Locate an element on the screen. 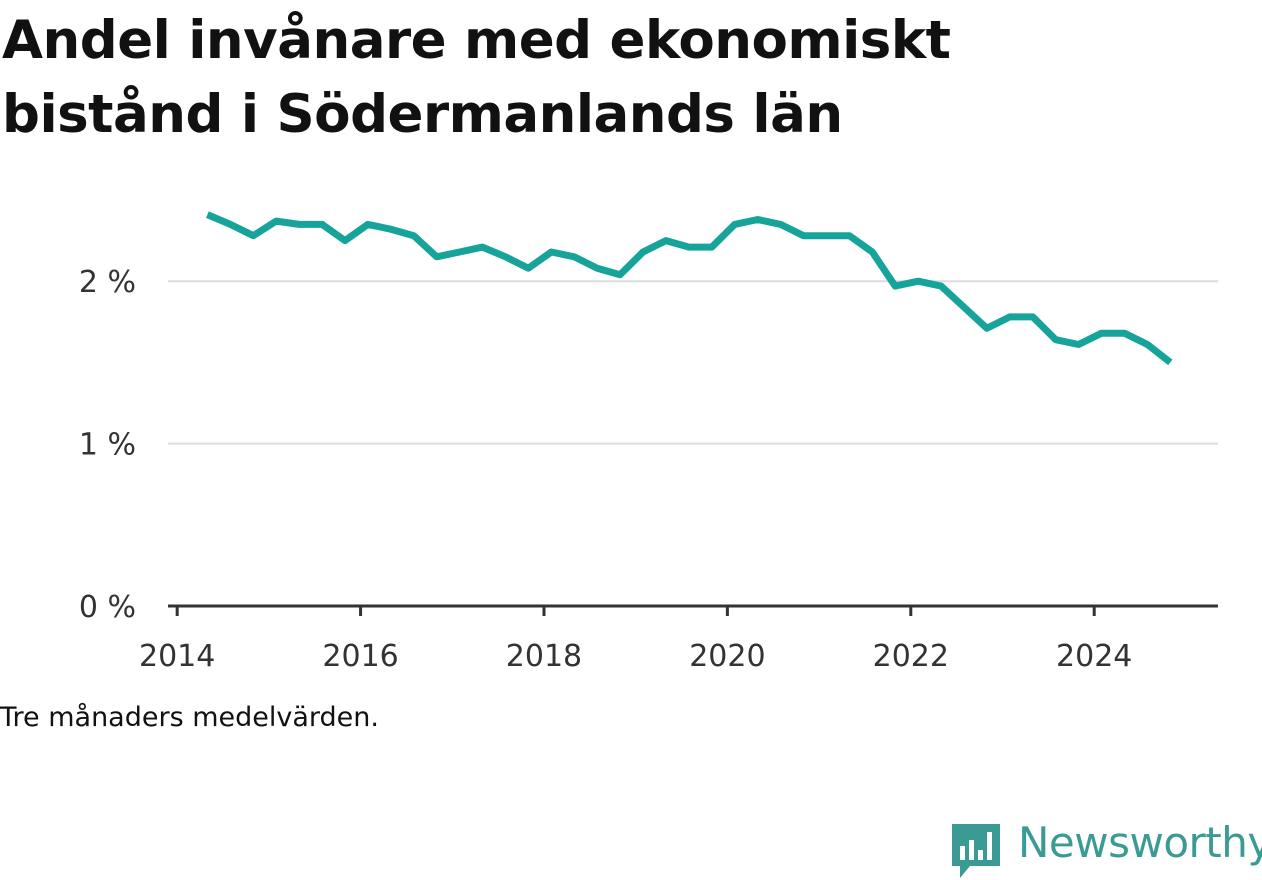  y-tick-label: 0 % is located at coordinates (107, 607).